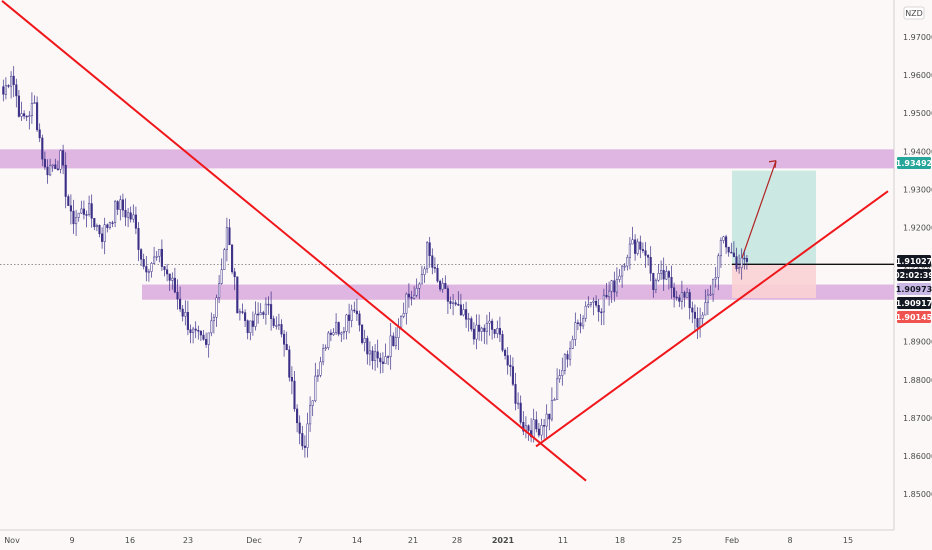 The width and height of the screenshot is (932, 550). I want to click on price-tag-label: 1.91027, so click(914, 261).